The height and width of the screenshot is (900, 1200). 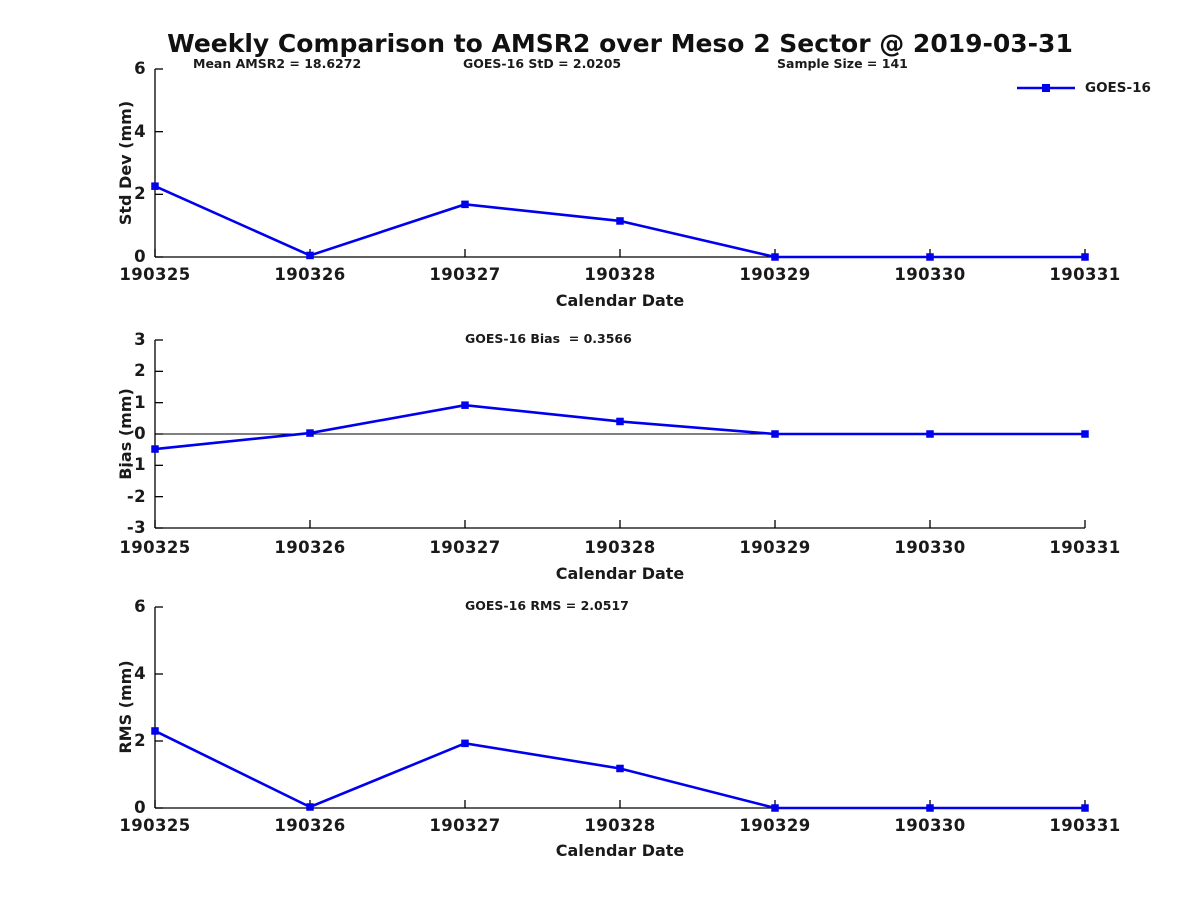 I want to click on y-tick-label: 3, so click(x=140, y=339).